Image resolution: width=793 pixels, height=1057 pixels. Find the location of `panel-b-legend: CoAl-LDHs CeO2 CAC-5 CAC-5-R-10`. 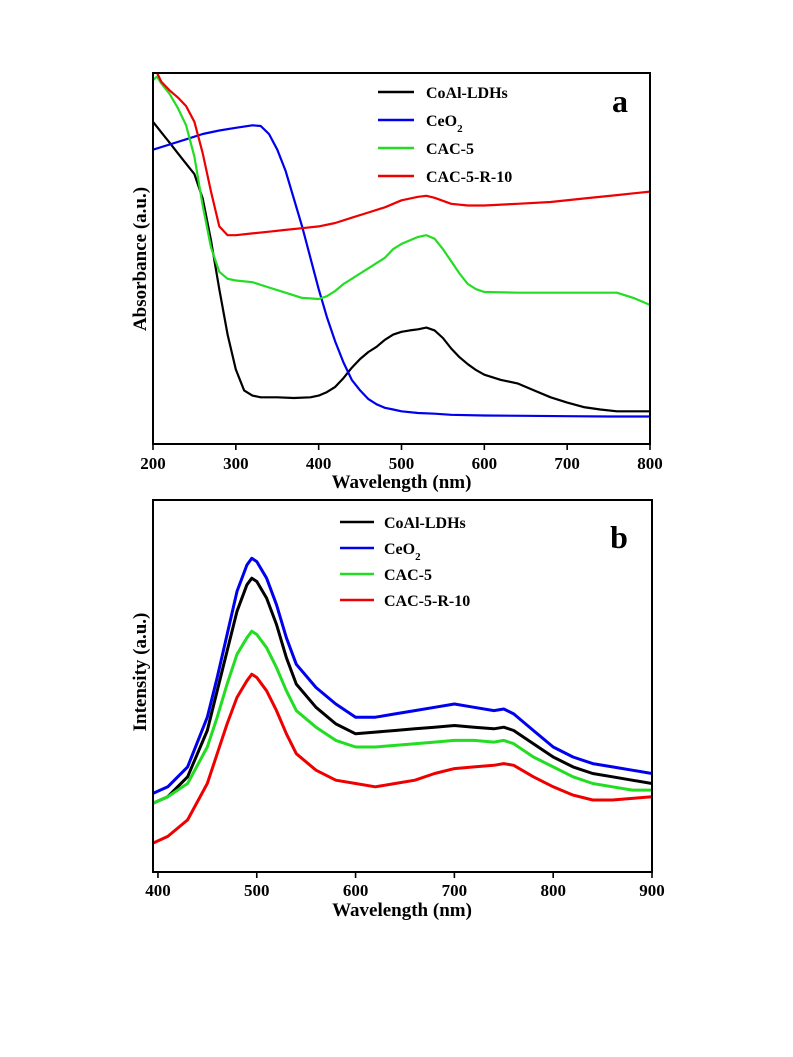

panel-b-legend: CoAl-LDHs CeO2 CAC-5 CAC-5-R-10 is located at coordinates (405, 562).